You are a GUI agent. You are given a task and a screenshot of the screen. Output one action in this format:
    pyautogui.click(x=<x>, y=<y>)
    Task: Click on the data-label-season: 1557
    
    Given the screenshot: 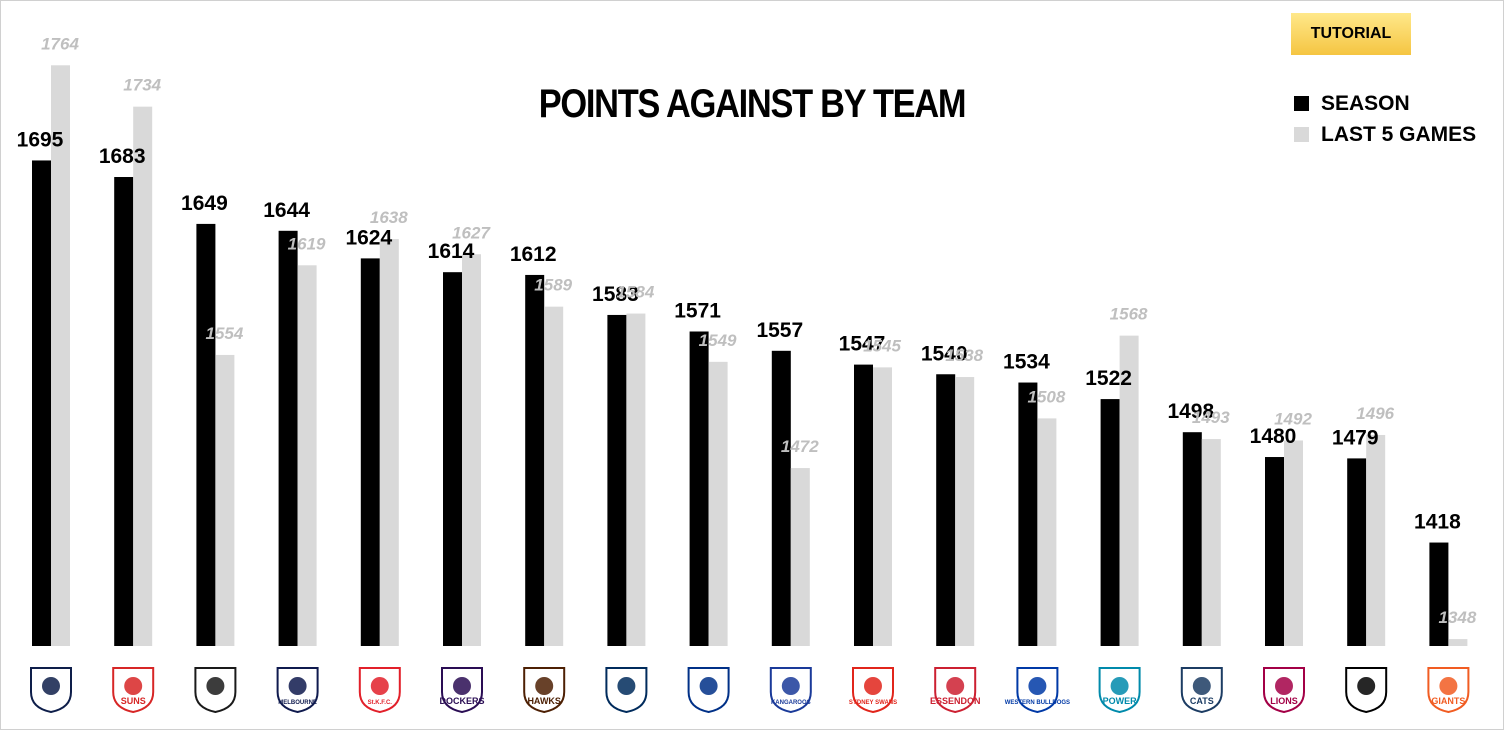 What is the action you would take?
    pyautogui.click(x=779, y=330)
    